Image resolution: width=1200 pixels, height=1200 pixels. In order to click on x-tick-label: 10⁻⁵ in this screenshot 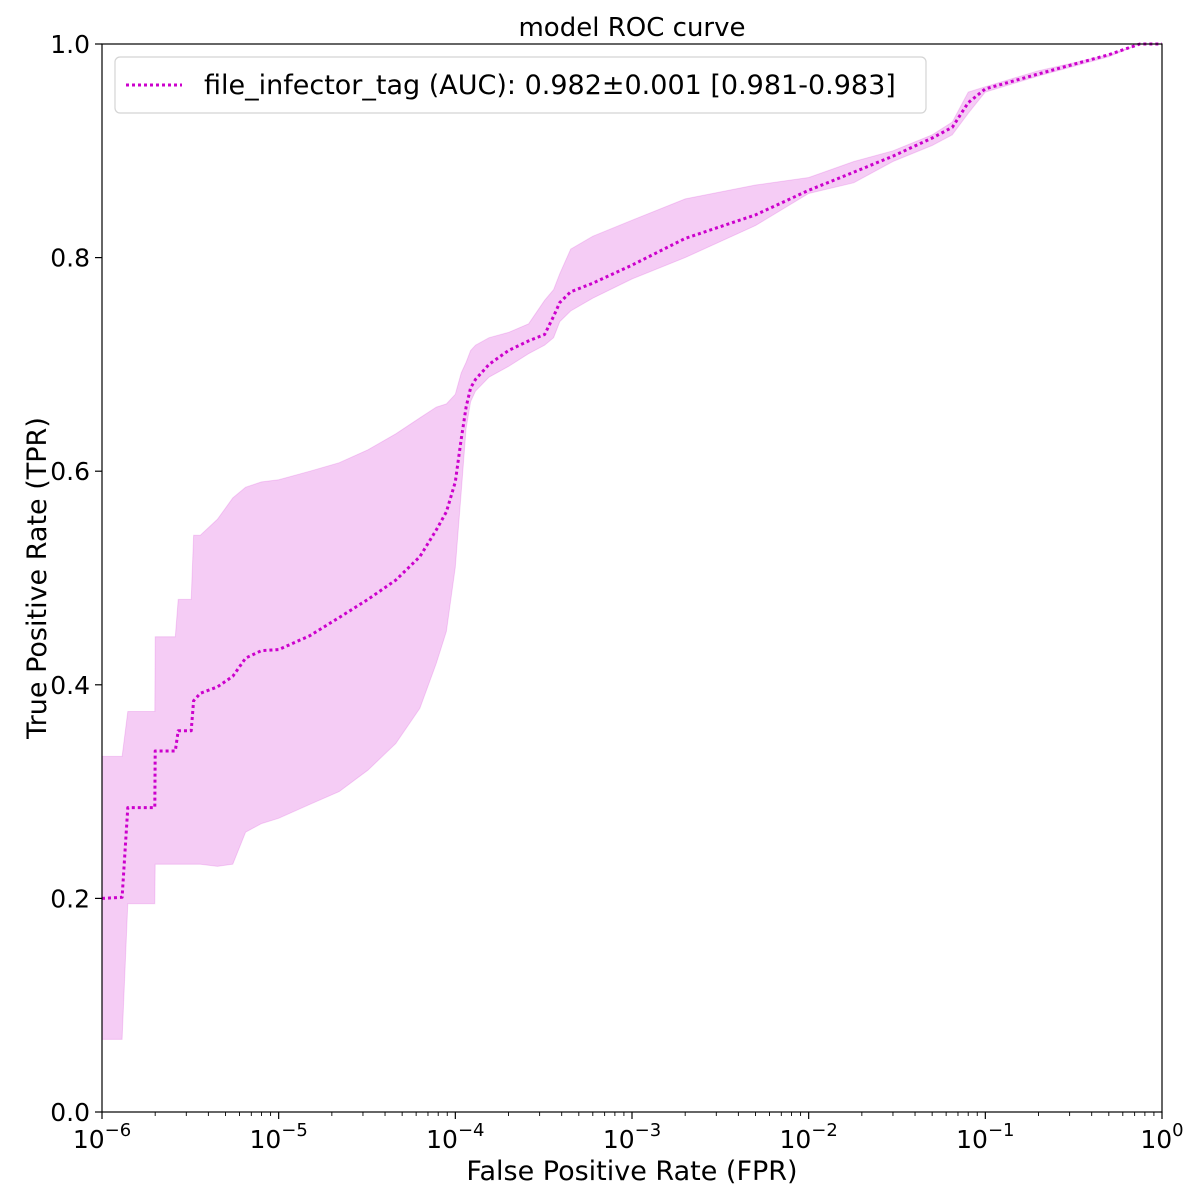, I will do `click(278, 1137)`.